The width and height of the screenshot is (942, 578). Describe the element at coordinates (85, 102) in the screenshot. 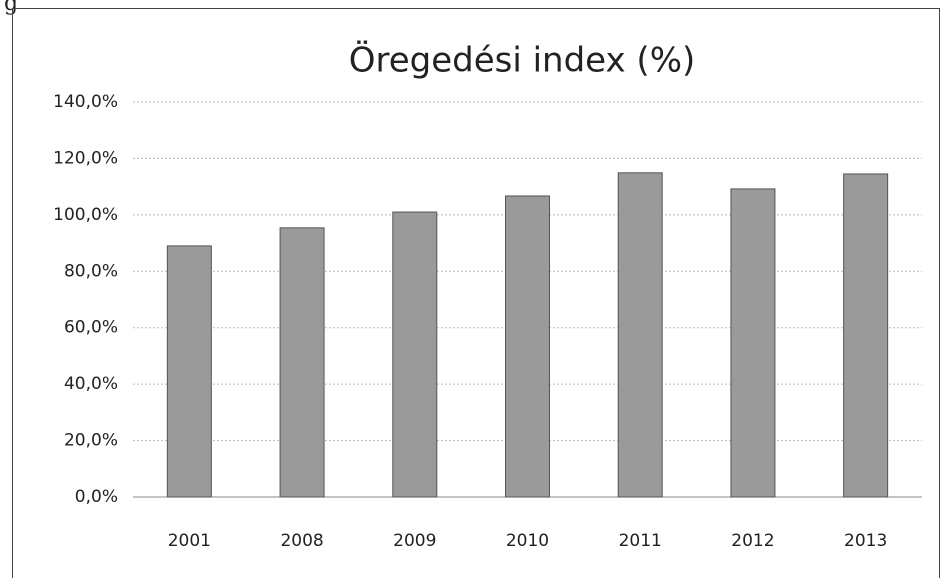

I see `y-tick-label: 140,0%` at that location.